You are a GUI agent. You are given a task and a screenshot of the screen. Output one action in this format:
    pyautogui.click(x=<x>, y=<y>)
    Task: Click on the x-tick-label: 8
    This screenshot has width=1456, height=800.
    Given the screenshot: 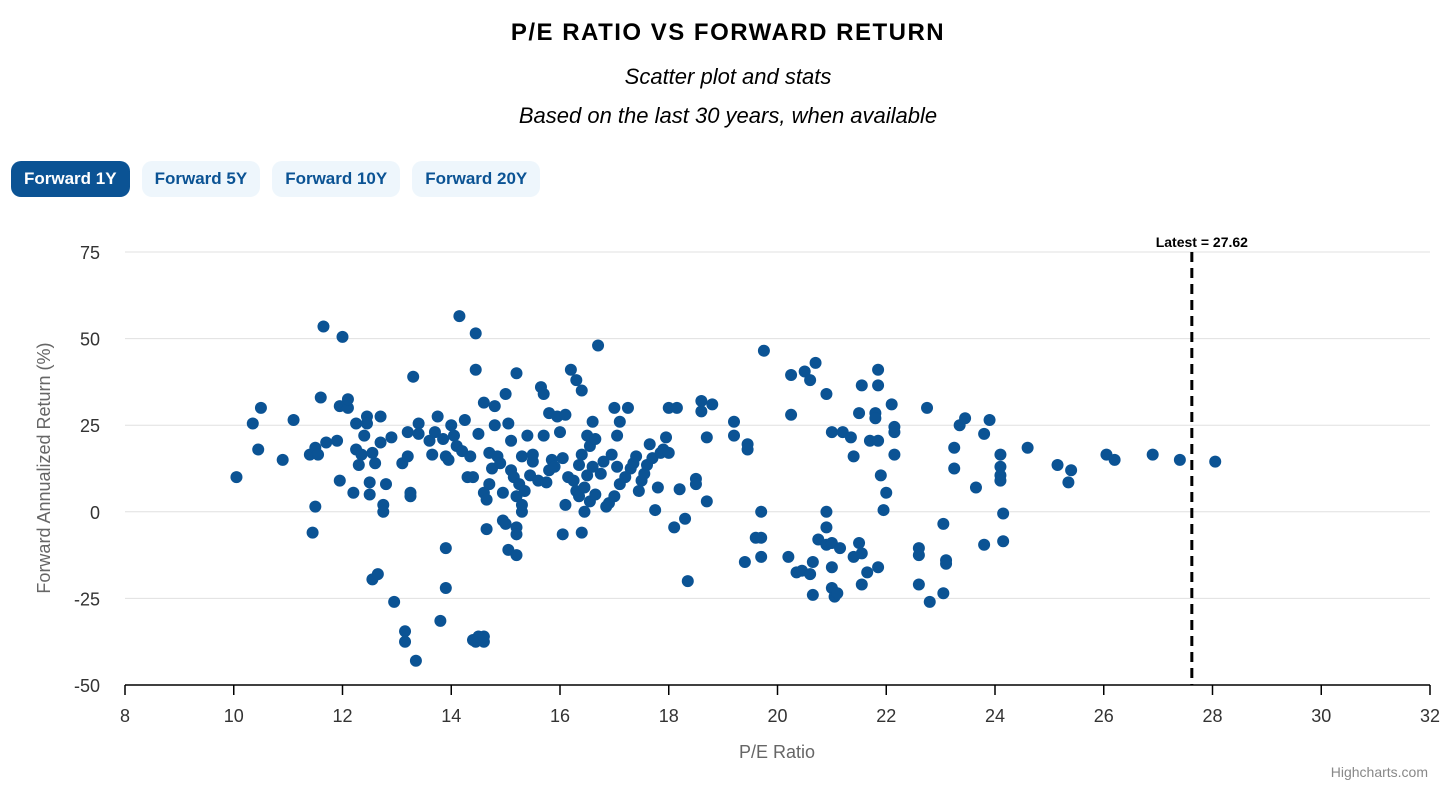 What is the action you would take?
    pyautogui.click(x=125, y=716)
    